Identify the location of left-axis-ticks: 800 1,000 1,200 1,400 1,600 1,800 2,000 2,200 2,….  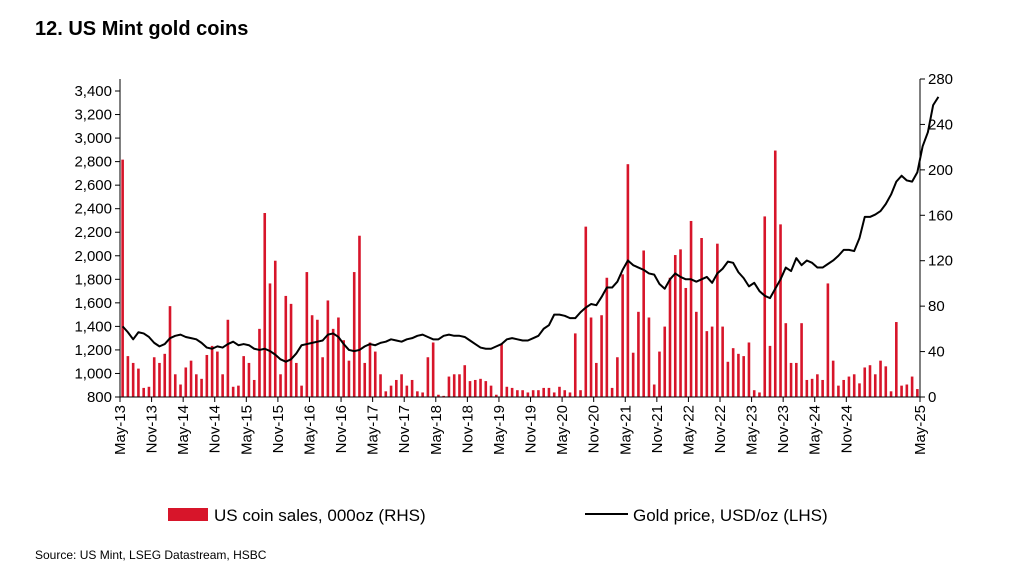
(97, 244).